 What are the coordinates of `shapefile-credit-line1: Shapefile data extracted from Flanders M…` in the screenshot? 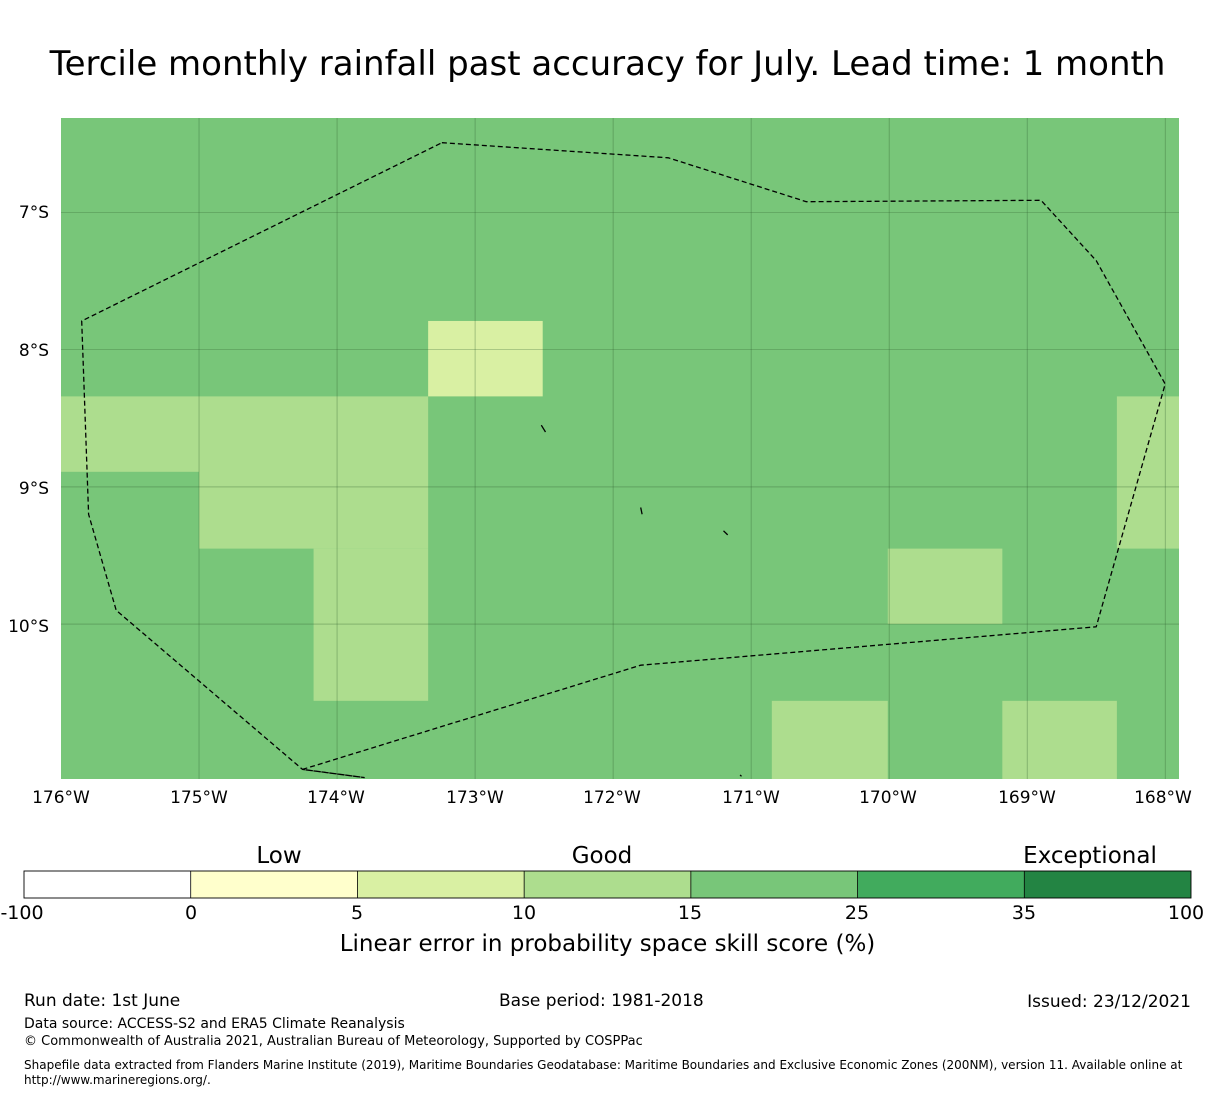 It's located at (603, 1065).